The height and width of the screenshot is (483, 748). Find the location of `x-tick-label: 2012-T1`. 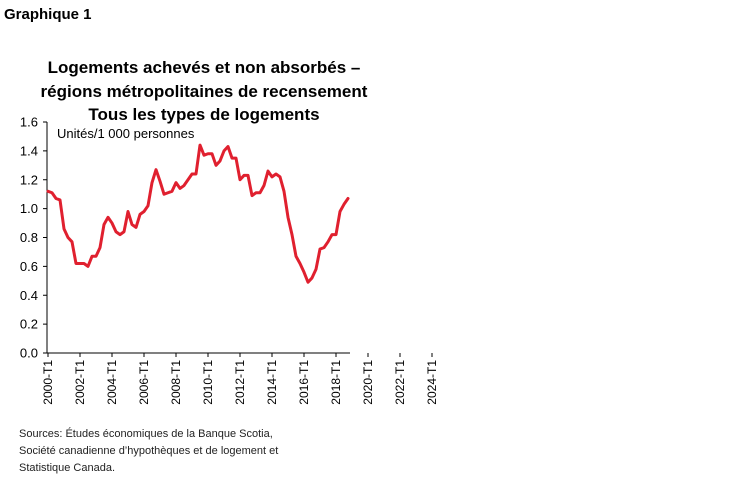

x-tick-label: 2012-T1 is located at coordinates (240, 382).